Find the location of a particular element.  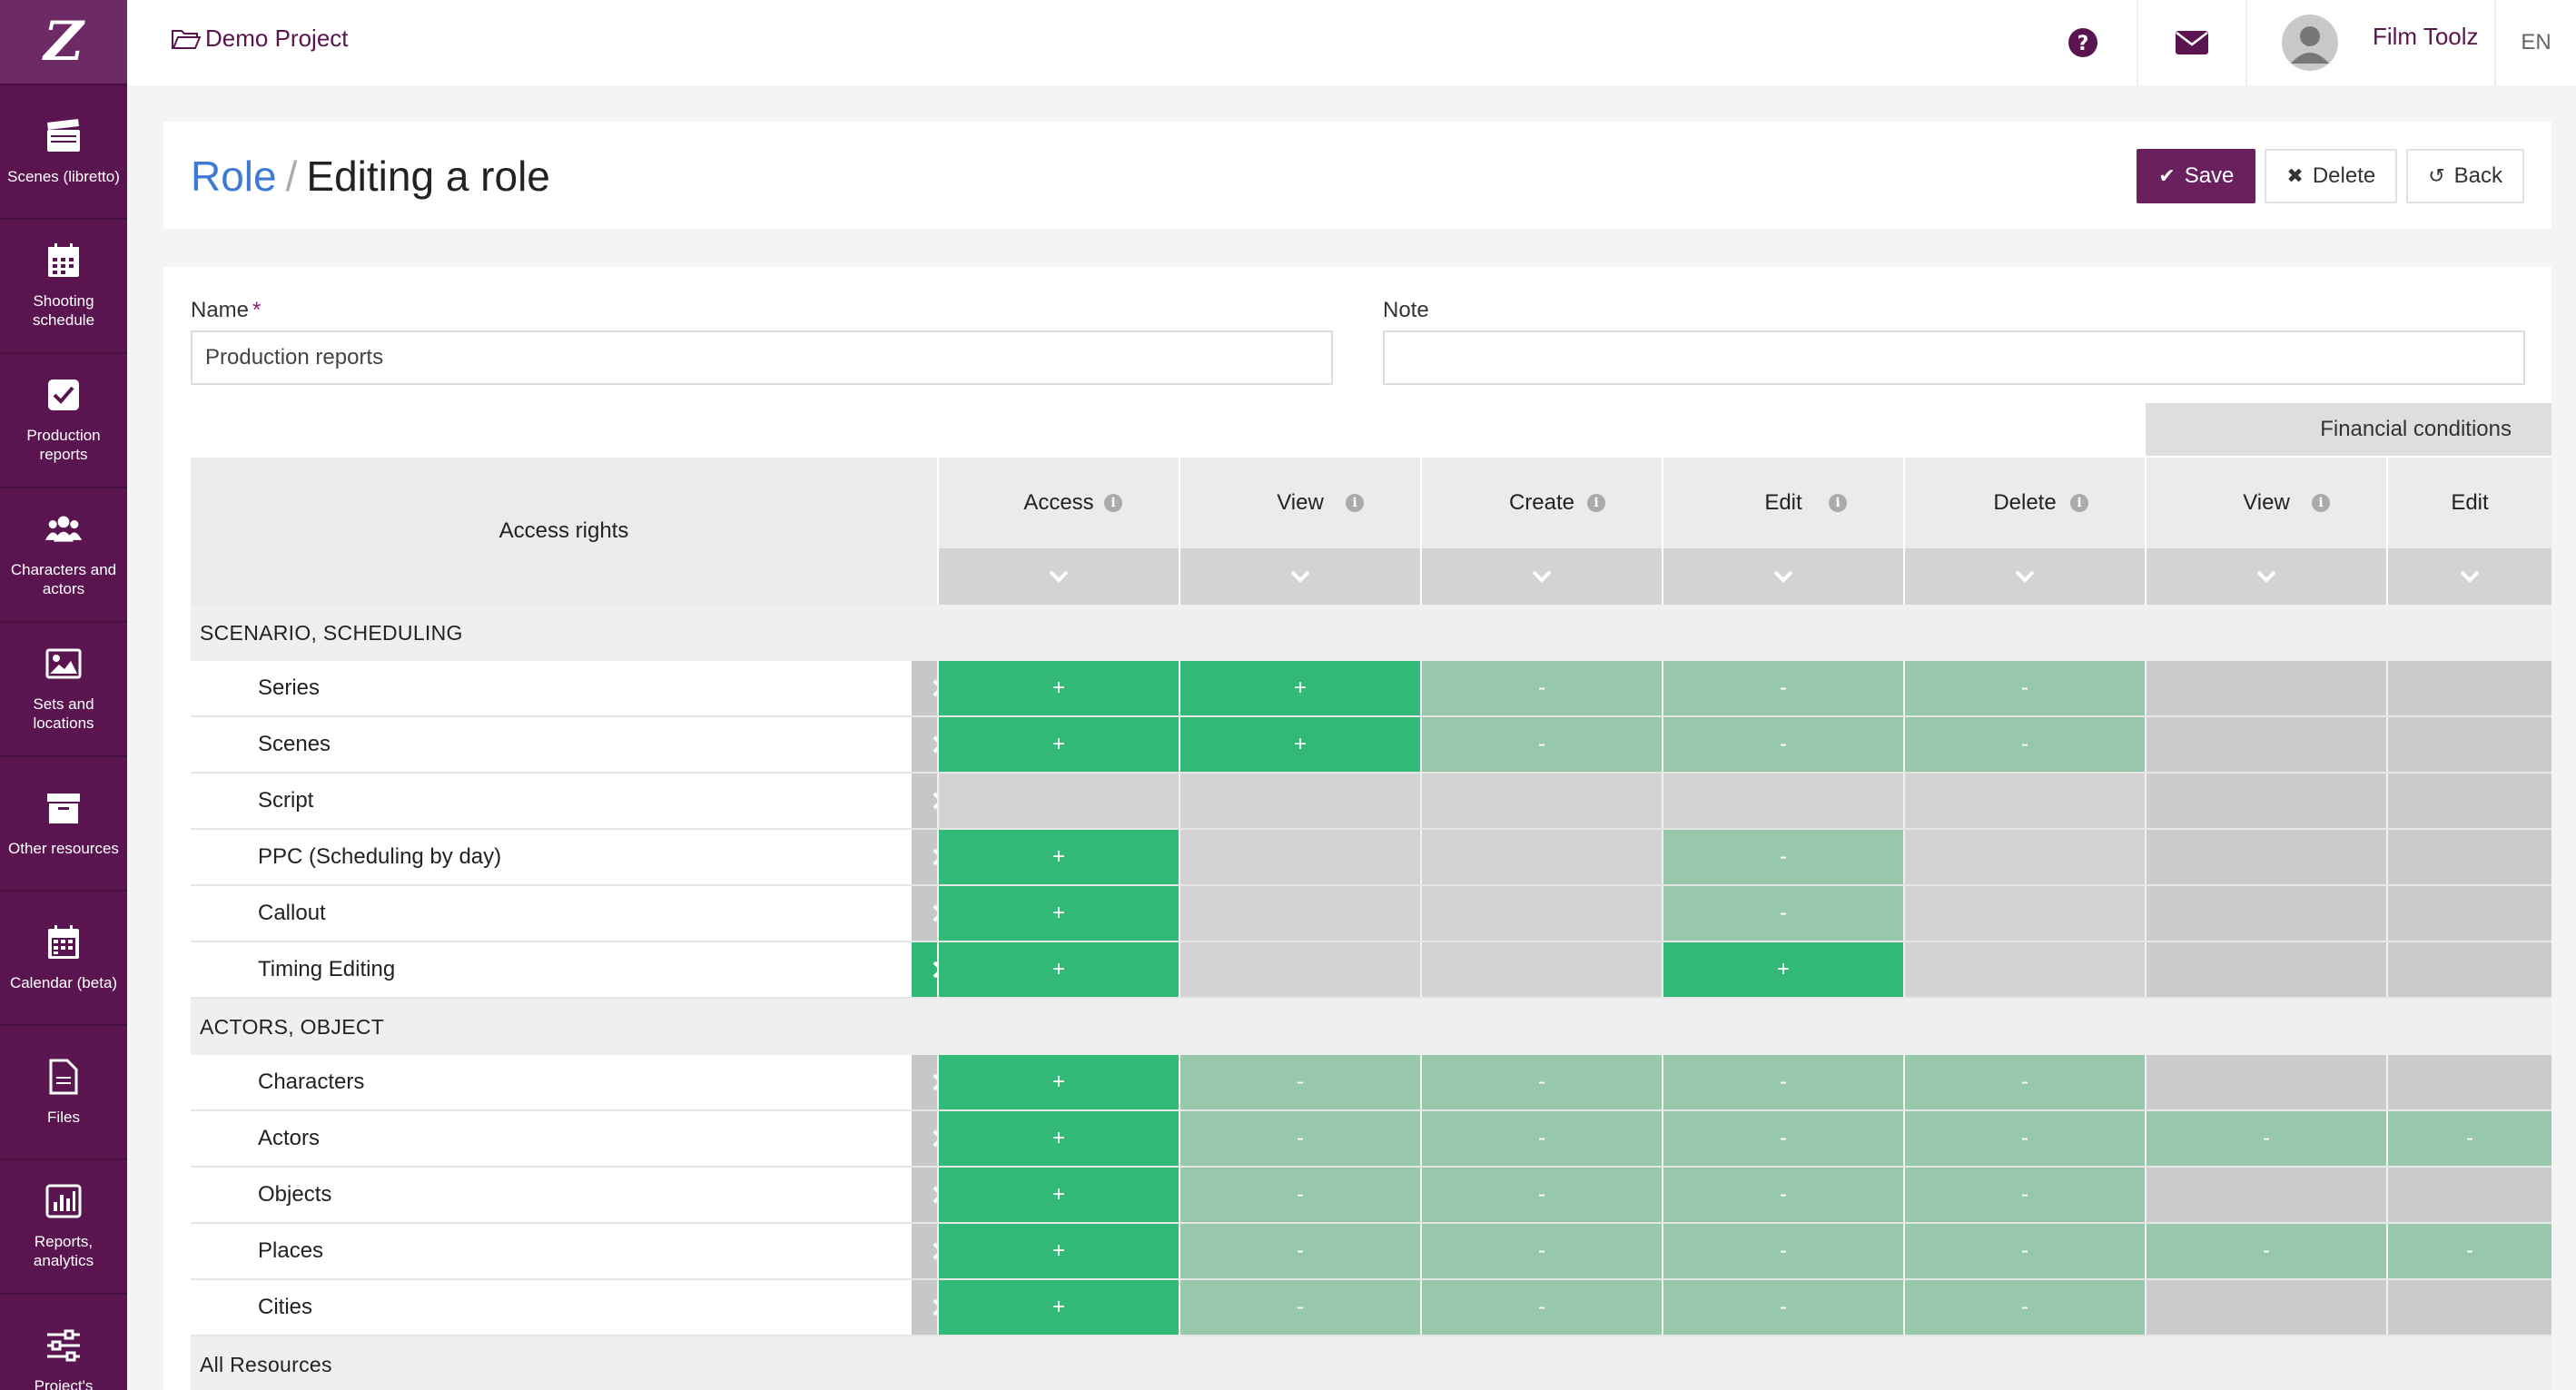

sidebar-item-scenes-libretto: Scenes (libretto) is located at coordinates (63, 152).